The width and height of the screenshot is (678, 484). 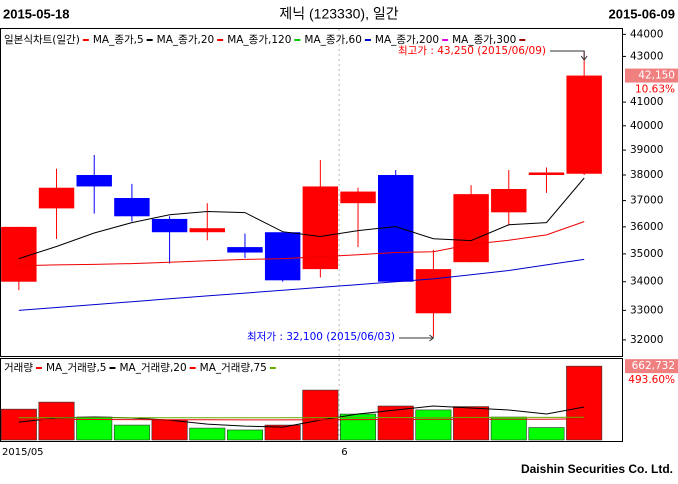 I want to click on legend-entry: MA_거래량,20, so click(x=152, y=368).